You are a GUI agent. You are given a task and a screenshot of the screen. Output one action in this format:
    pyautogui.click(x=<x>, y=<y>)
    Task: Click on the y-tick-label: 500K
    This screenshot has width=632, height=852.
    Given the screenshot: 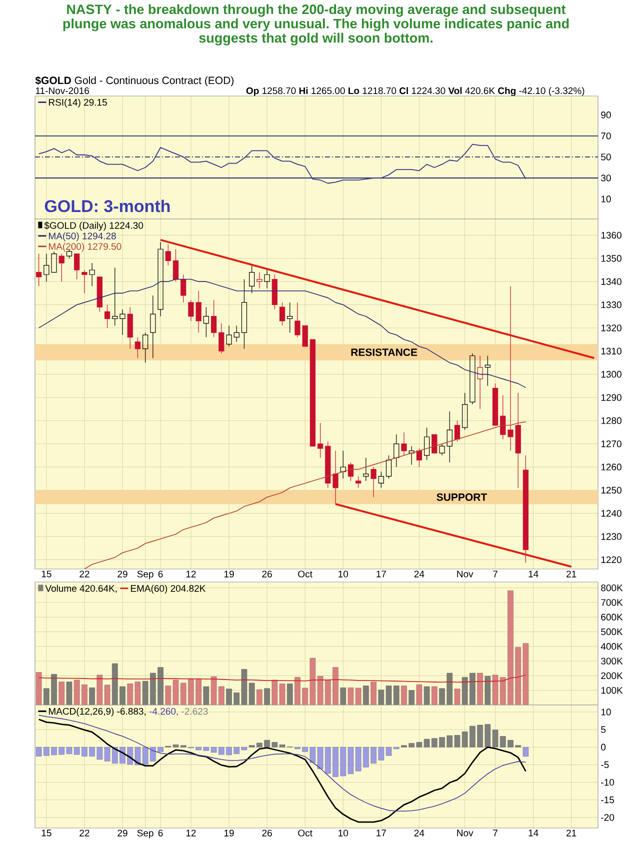 What is the action you would take?
    pyautogui.click(x=612, y=632)
    